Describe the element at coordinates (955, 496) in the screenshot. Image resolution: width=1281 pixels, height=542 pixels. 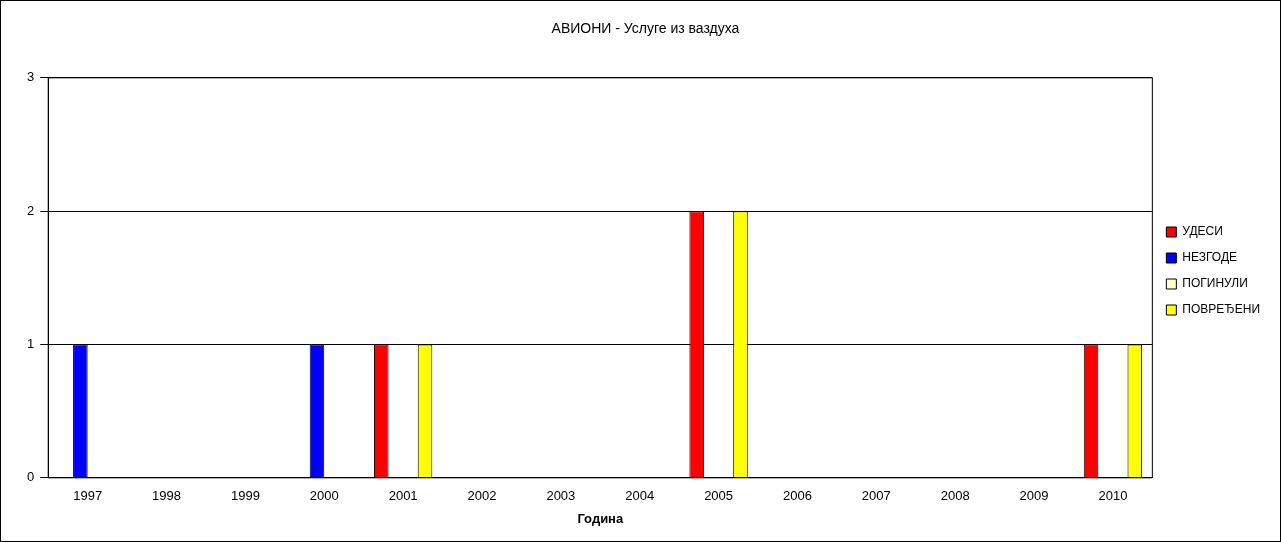
I see `x-tick-label: 2008` at that location.